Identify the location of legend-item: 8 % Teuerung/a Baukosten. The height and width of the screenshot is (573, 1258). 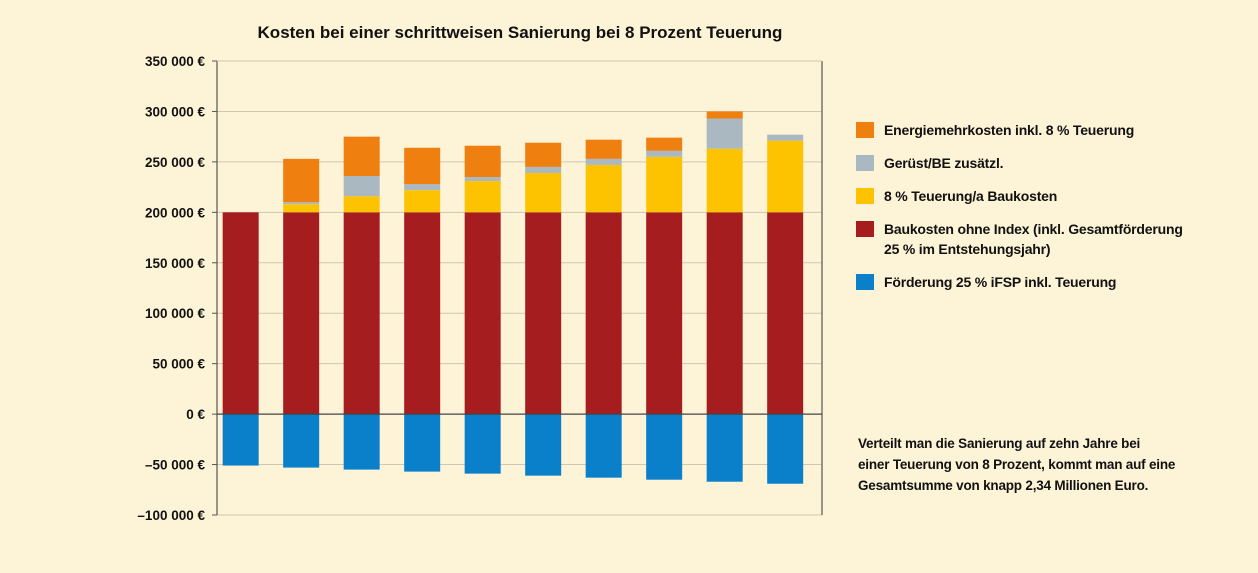
(1028, 196).